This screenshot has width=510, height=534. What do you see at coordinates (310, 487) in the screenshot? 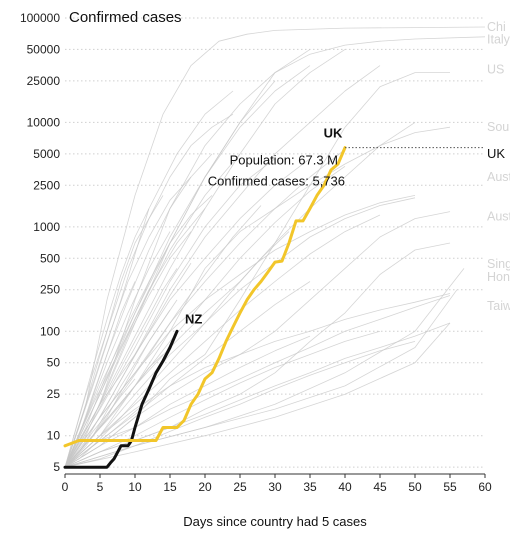
I see `x-tick-label: 35` at bounding box center [310, 487].